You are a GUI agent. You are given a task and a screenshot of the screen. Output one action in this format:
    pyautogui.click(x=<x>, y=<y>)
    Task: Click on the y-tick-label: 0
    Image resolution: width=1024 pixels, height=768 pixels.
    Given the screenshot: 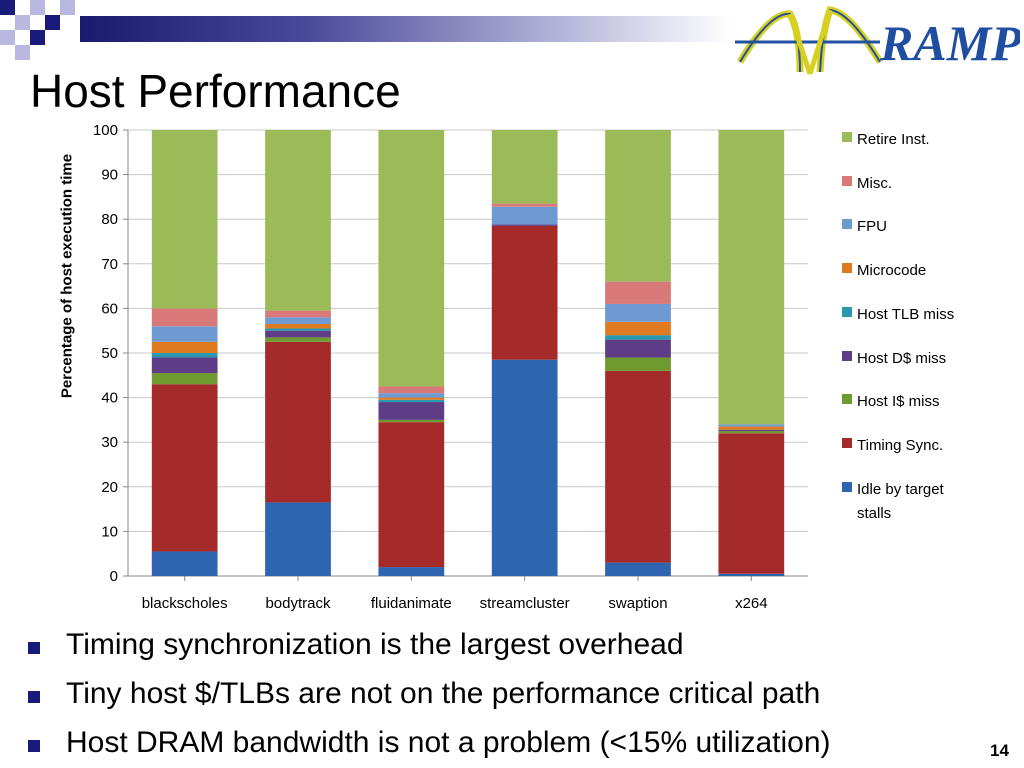 What is the action you would take?
    pyautogui.click(x=114, y=576)
    